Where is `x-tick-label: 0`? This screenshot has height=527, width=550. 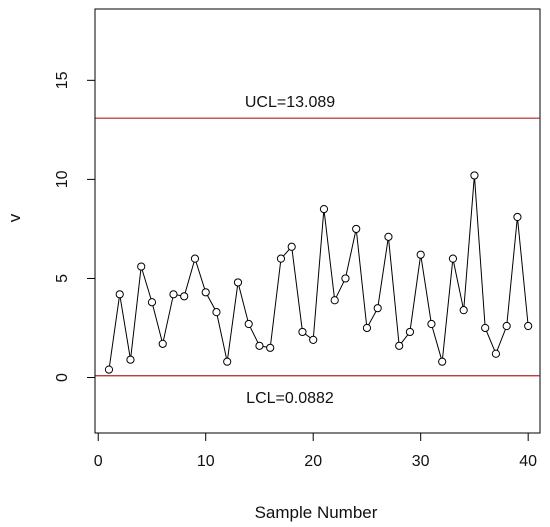
x-tick-label: 0 is located at coordinates (98, 461).